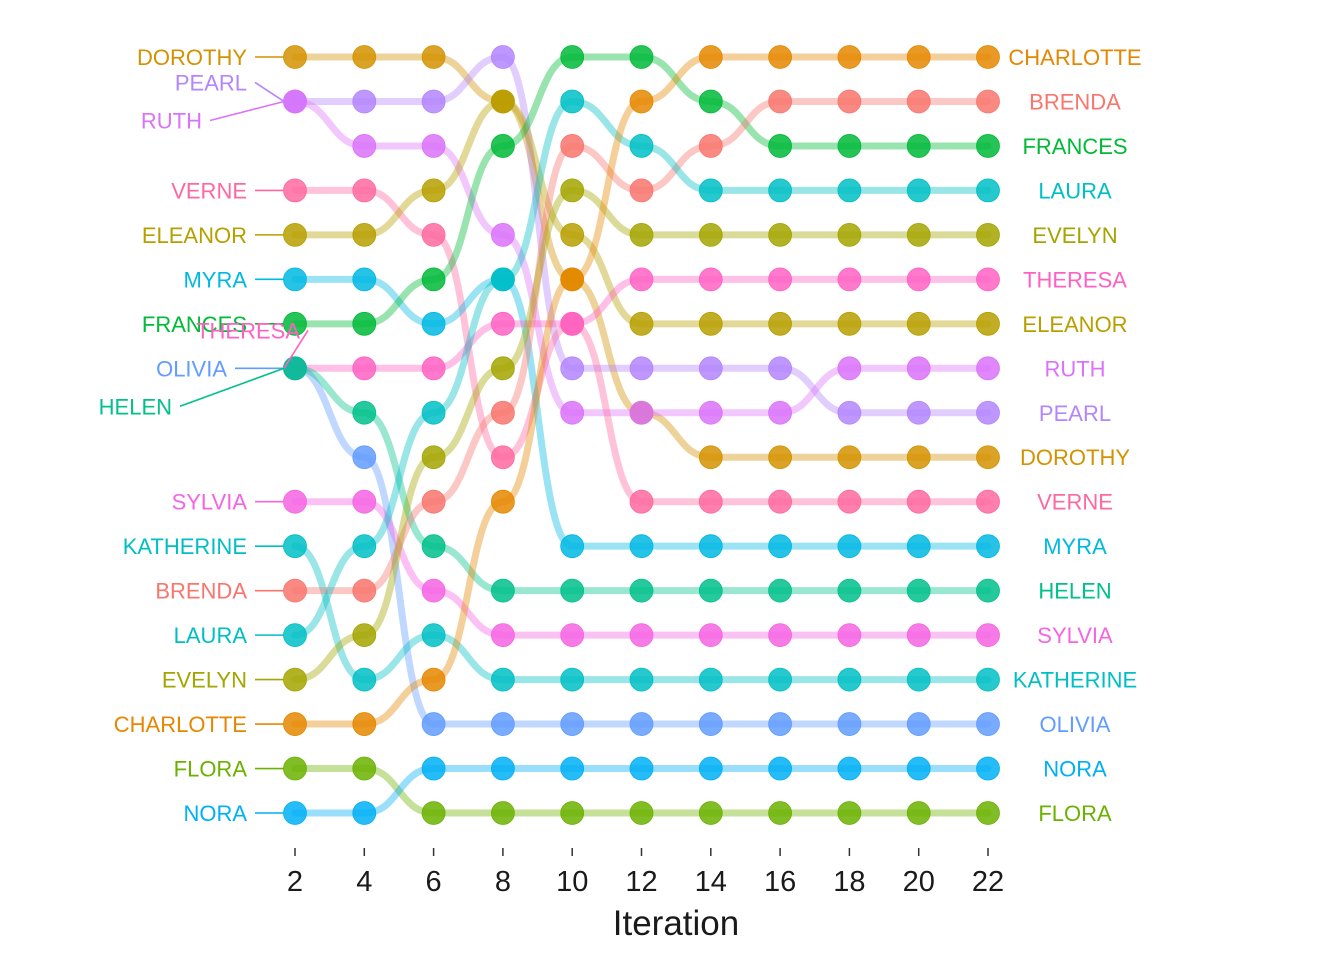  What do you see at coordinates (209, 190) in the screenshot?
I see `start-label-verne: VERNE` at bounding box center [209, 190].